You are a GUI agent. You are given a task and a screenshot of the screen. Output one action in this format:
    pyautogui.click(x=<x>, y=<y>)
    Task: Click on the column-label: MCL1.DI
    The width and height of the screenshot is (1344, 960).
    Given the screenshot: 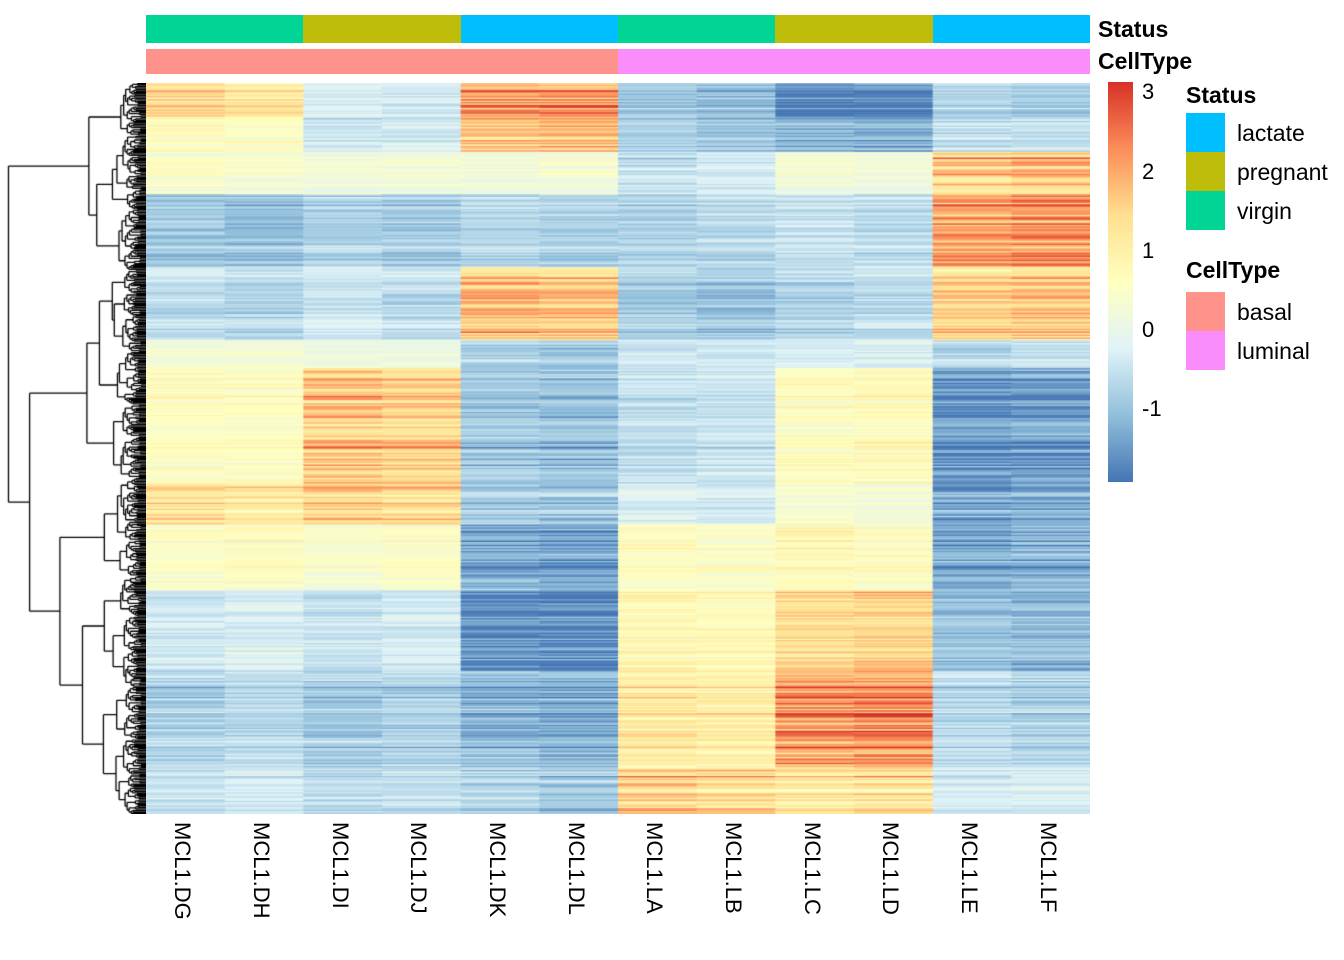 What is the action you would take?
    pyautogui.click(x=340, y=865)
    